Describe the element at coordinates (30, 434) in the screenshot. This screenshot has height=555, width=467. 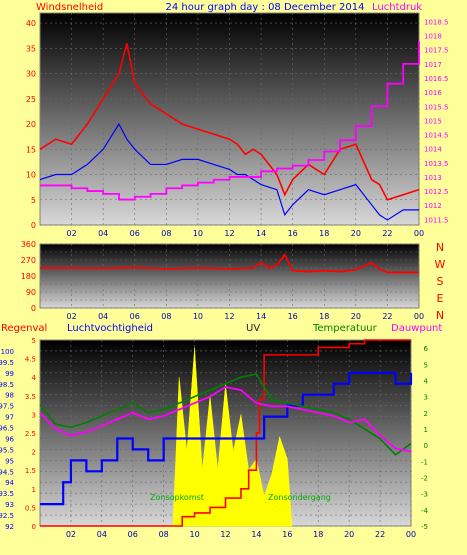
I see `rain-y-tick: 2.5` at that location.